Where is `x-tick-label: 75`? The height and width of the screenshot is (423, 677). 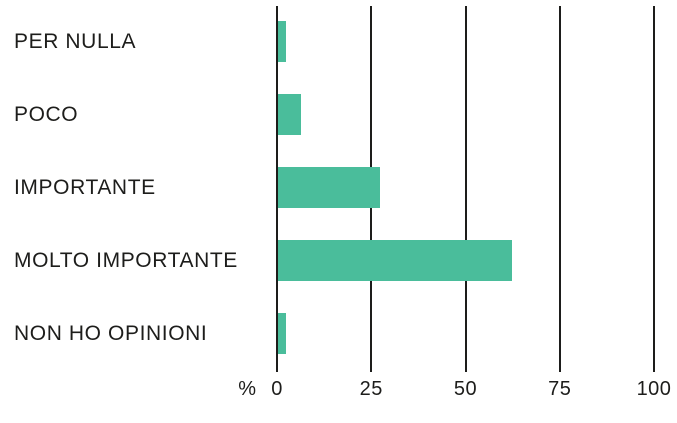
x-tick-label: 75 is located at coordinates (560, 389).